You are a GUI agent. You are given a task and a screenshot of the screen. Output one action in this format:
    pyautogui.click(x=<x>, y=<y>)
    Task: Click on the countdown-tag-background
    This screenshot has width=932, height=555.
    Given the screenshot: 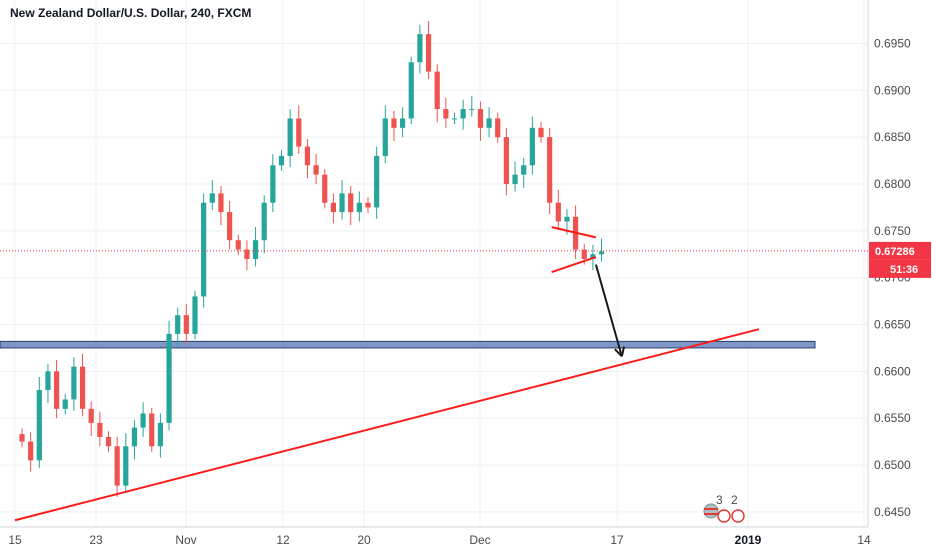 What is the action you would take?
    pyautogui.click(x=900, y=268)
    